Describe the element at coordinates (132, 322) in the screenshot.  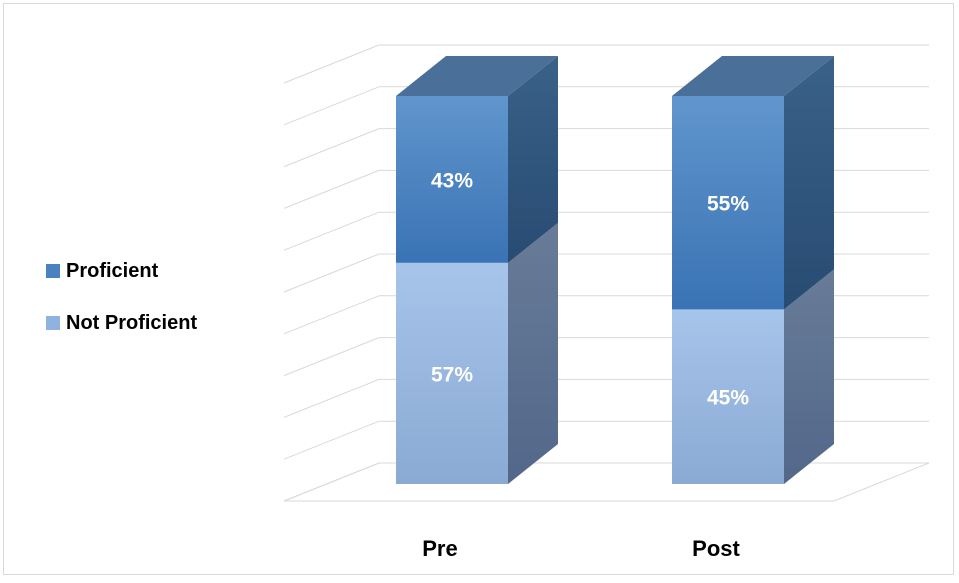
I see `legend-label-not-proficient: Not Proficient` at that location.